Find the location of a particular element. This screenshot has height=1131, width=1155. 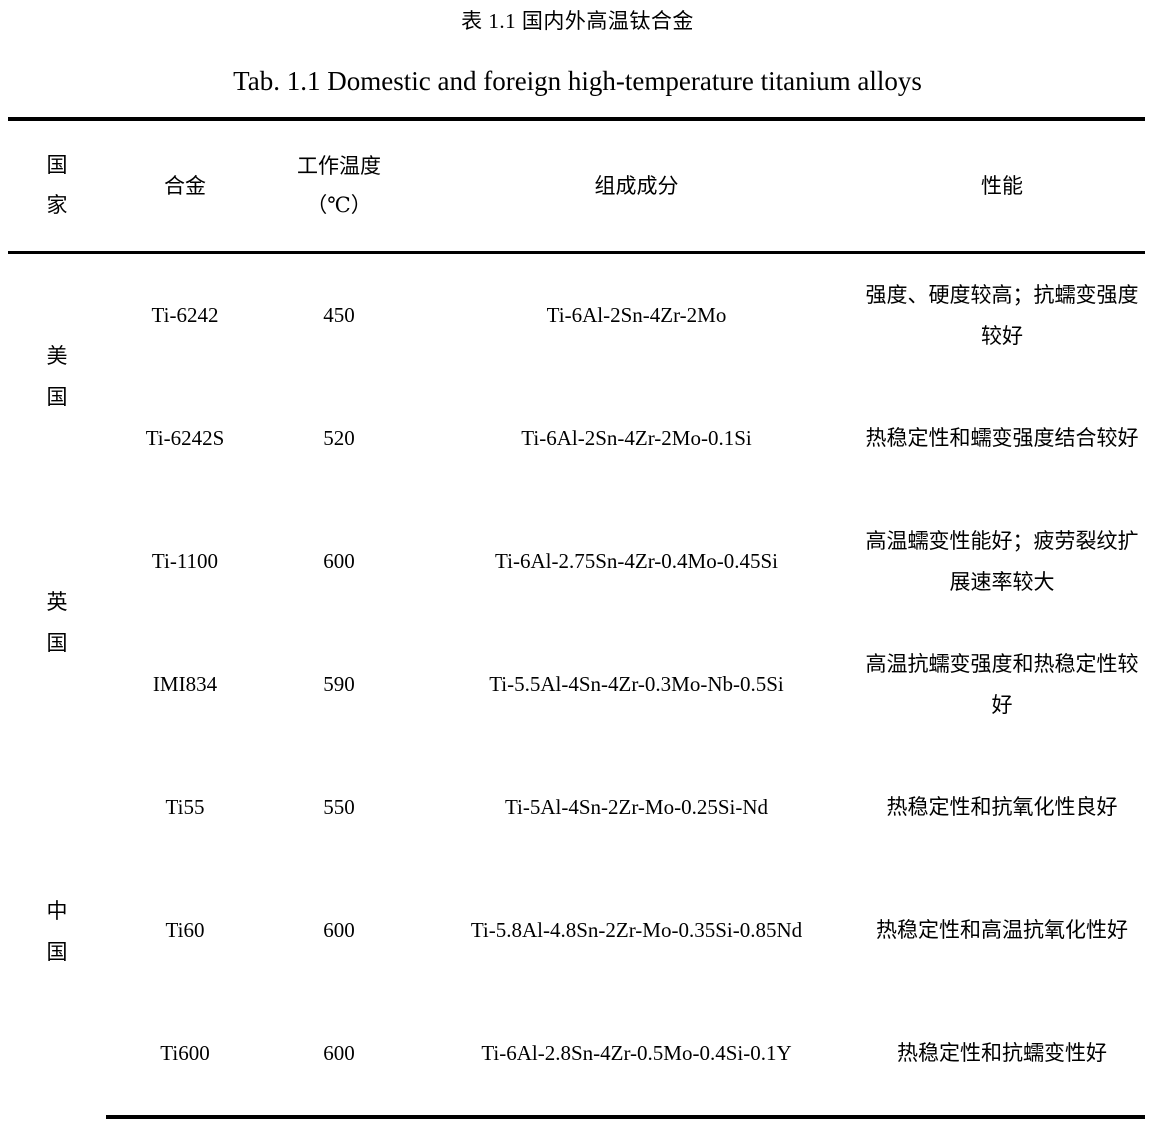

cell-performance: 强度、硬度较高；抗蠕变强度较好 is located at coordinates (1002, 315).